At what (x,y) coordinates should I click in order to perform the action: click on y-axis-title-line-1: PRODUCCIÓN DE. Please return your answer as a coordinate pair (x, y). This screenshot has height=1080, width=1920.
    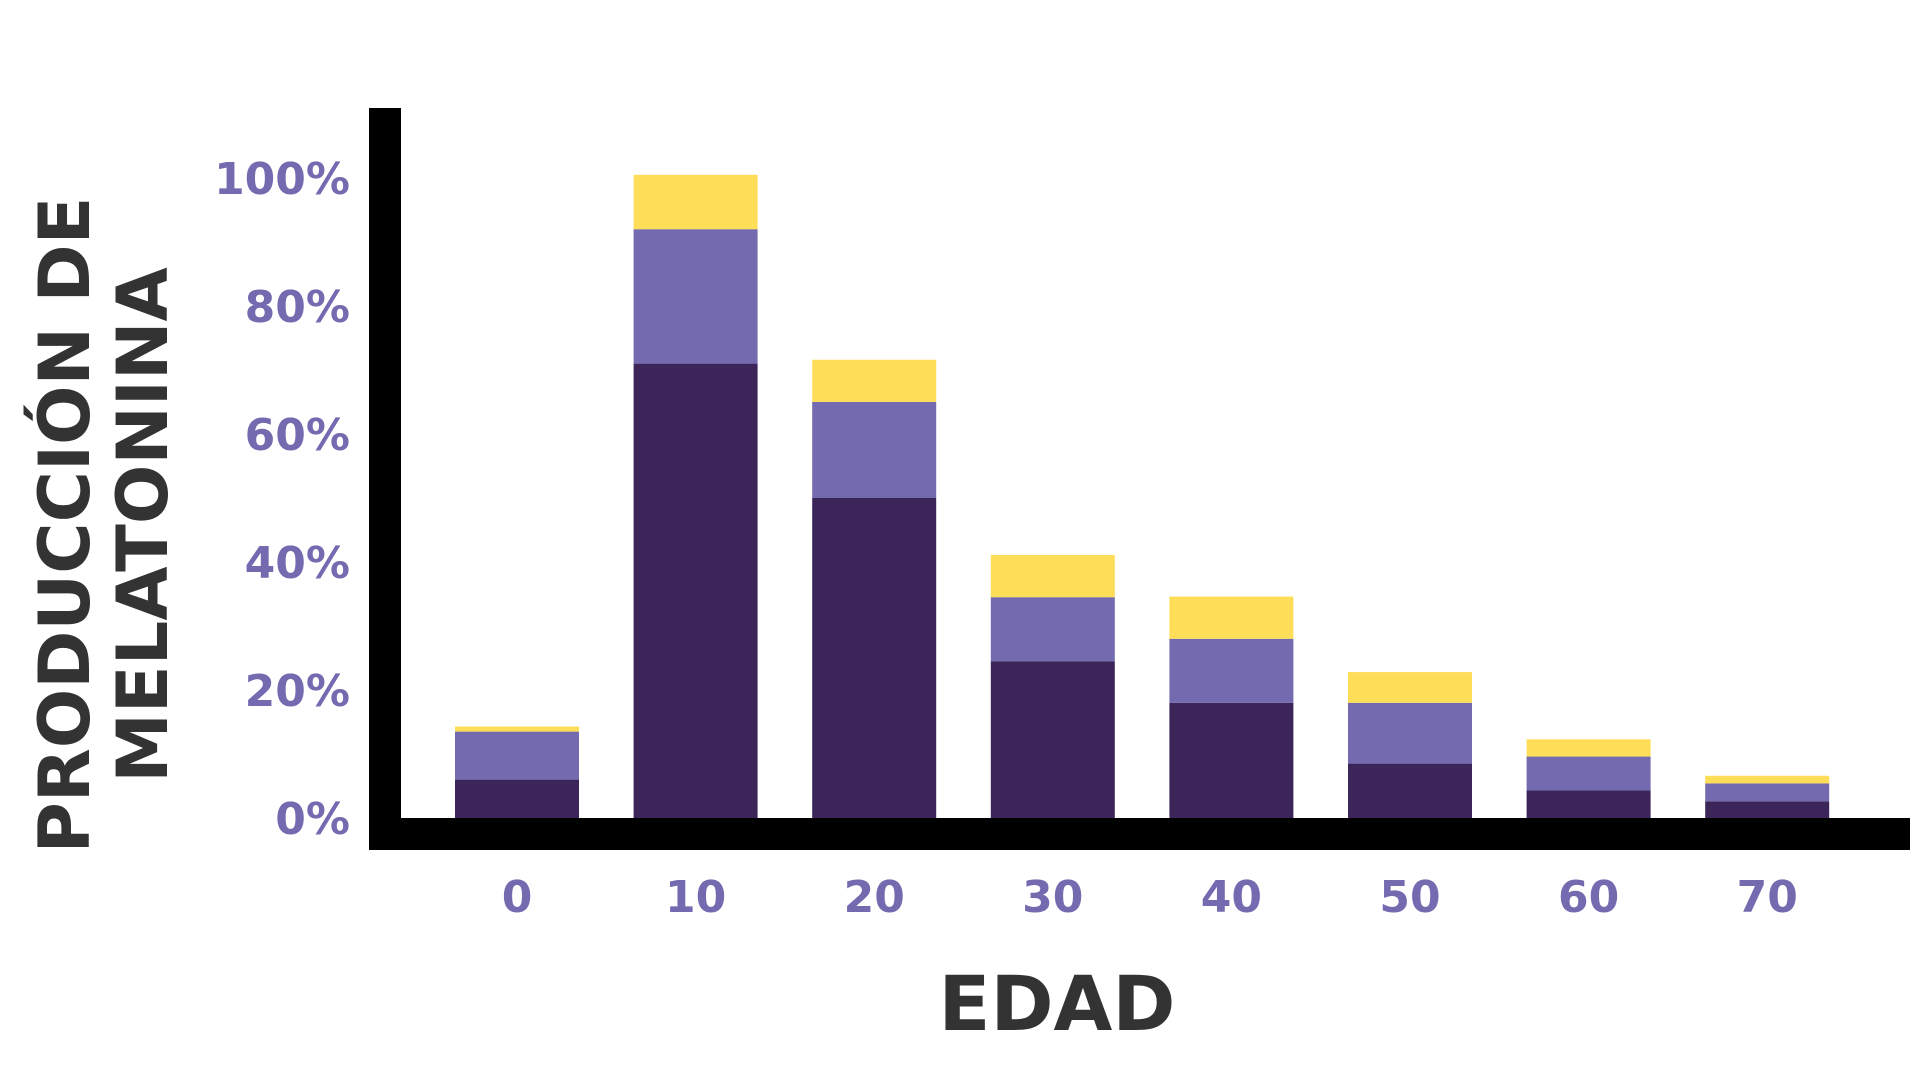
    Looking at the image, I should click on (65, 525).